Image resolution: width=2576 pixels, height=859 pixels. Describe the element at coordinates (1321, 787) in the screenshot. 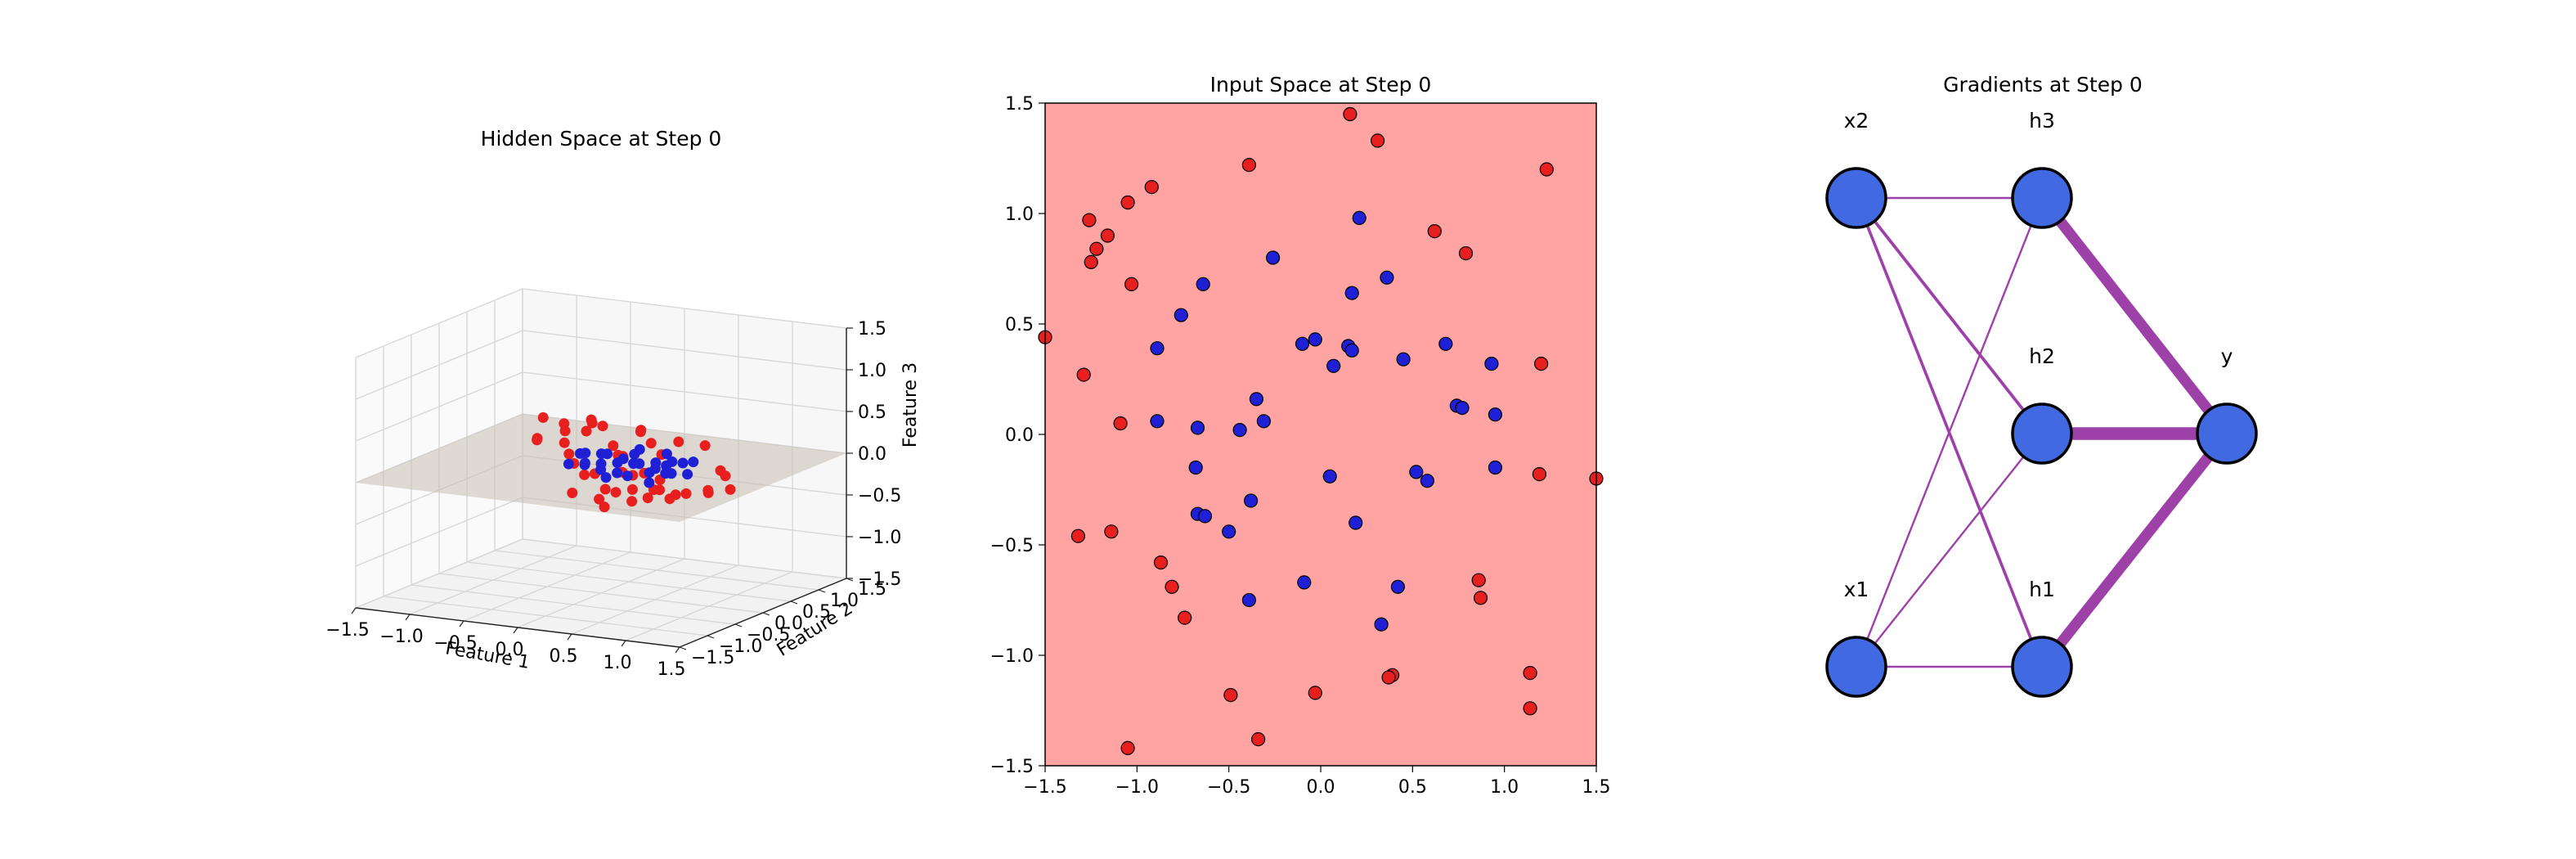

I see `x-tick-label: 0.0` at that location.